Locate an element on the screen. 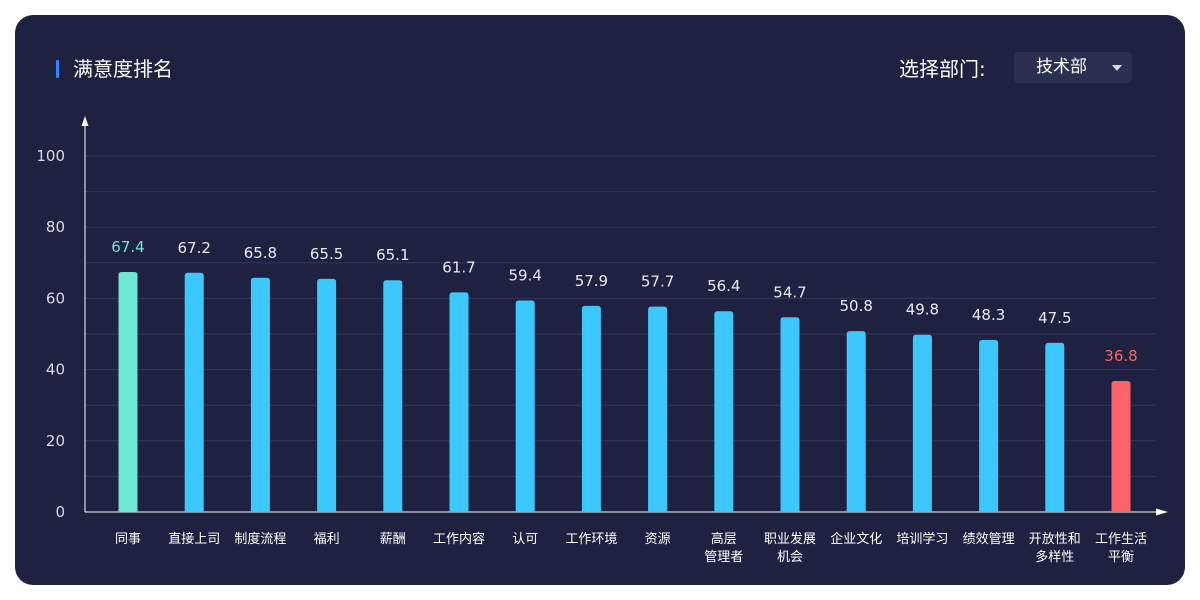 The image size is (1200, 600). bar-value-label: 36.8 is located at coordinates (1120, 356).